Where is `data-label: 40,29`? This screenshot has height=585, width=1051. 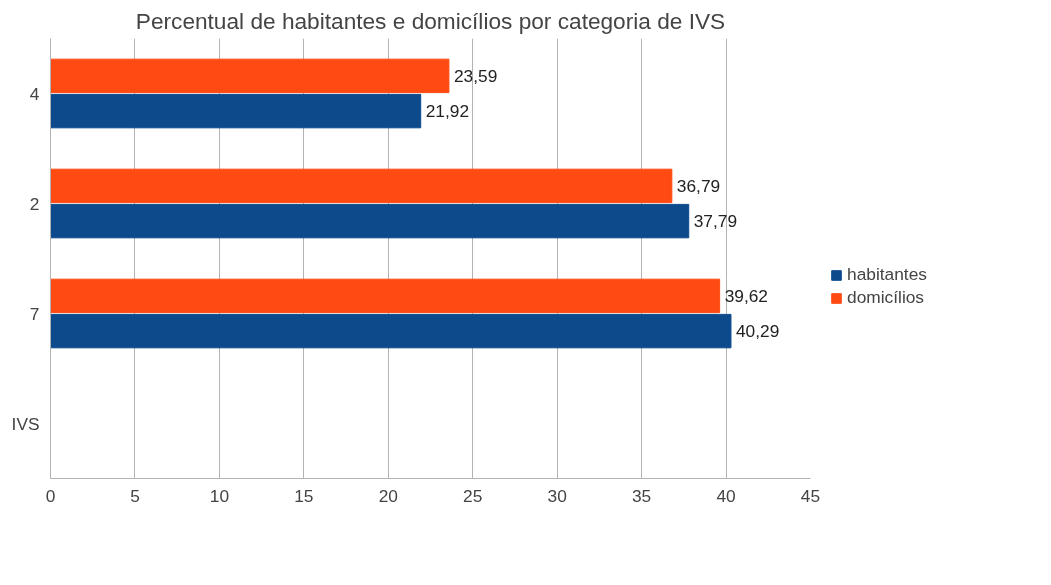
data-label: 40,29 is located at coordinates (757, 331).